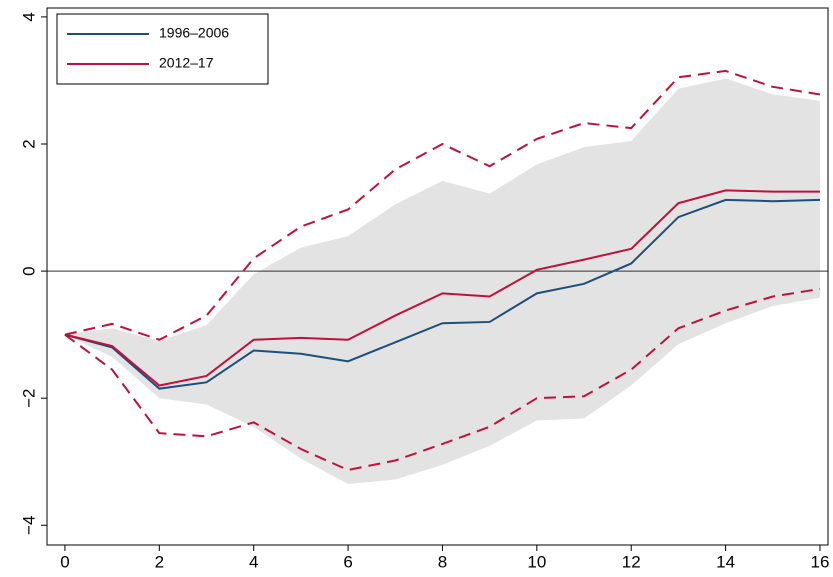  Describe the element at coordinates (631, 561) in the screenshot. I see `x-tick-label: 12` at that location.